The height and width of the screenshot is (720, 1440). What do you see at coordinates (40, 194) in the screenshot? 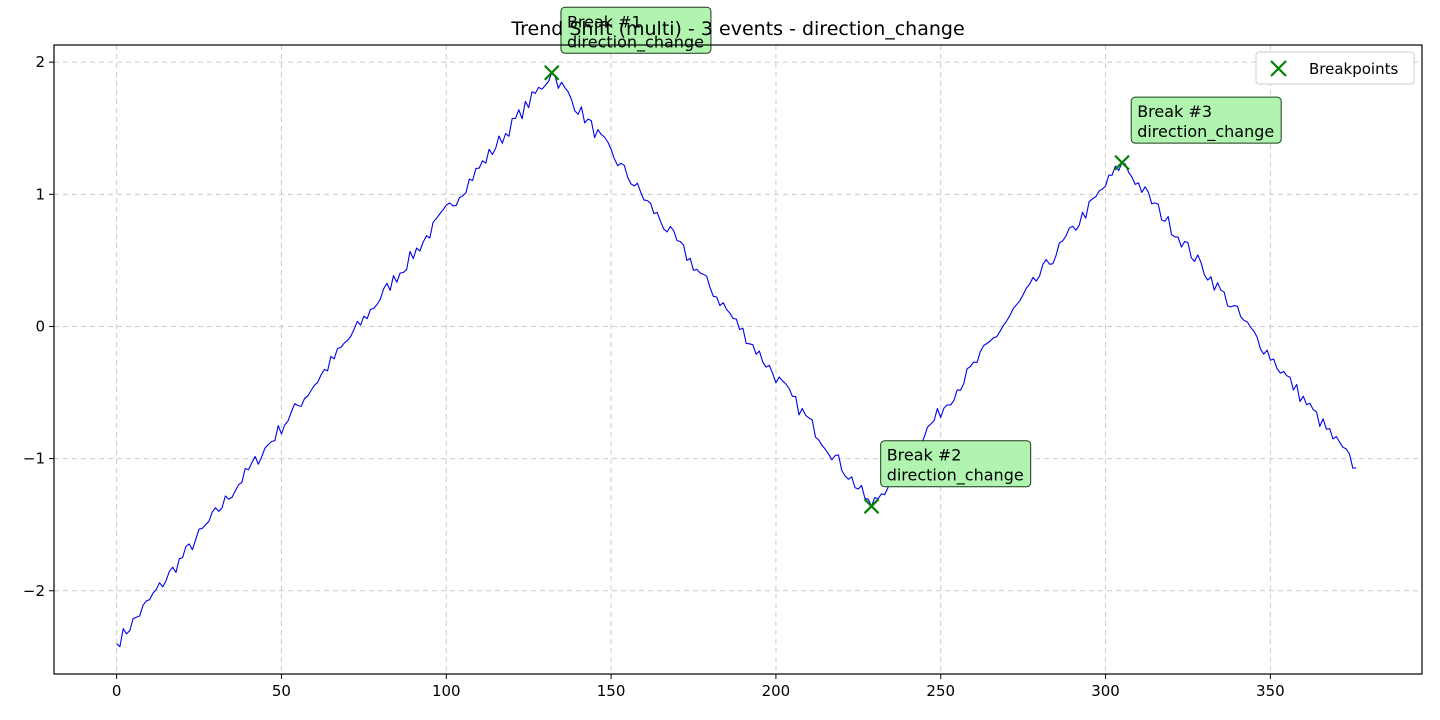
I see `y-tick-label: 1` at bounding box center [40, 194].